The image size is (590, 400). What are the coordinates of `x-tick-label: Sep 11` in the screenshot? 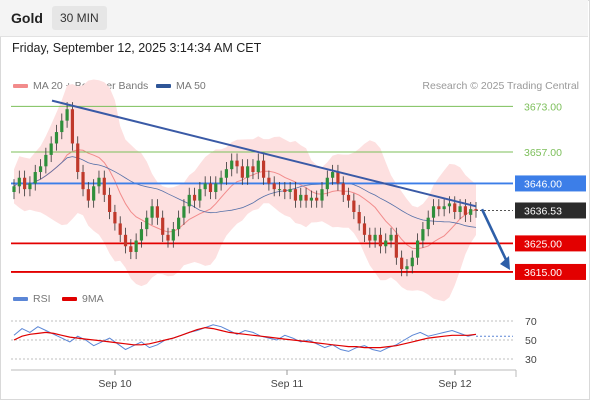 It's located at (287, 384).